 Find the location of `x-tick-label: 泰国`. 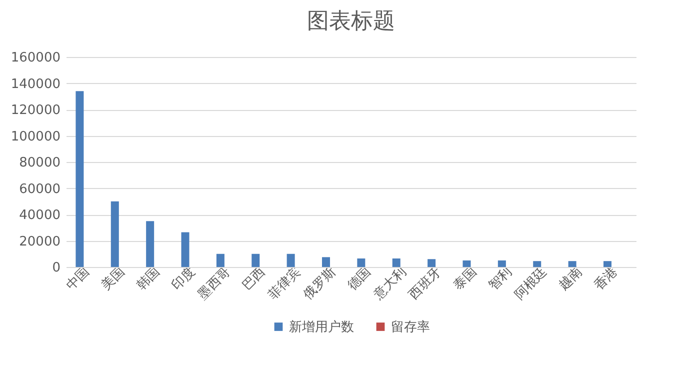

x-tick-label: 泰国 is located at coordinates (465, 279).